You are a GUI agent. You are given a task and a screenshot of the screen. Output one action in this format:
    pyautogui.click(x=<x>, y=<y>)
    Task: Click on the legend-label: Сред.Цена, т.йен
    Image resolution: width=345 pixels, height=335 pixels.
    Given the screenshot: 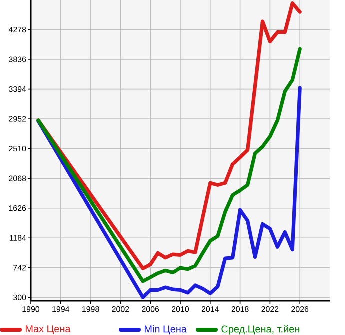 What is the action you would take?
    pyautogui.click(x=261, y=330)
    